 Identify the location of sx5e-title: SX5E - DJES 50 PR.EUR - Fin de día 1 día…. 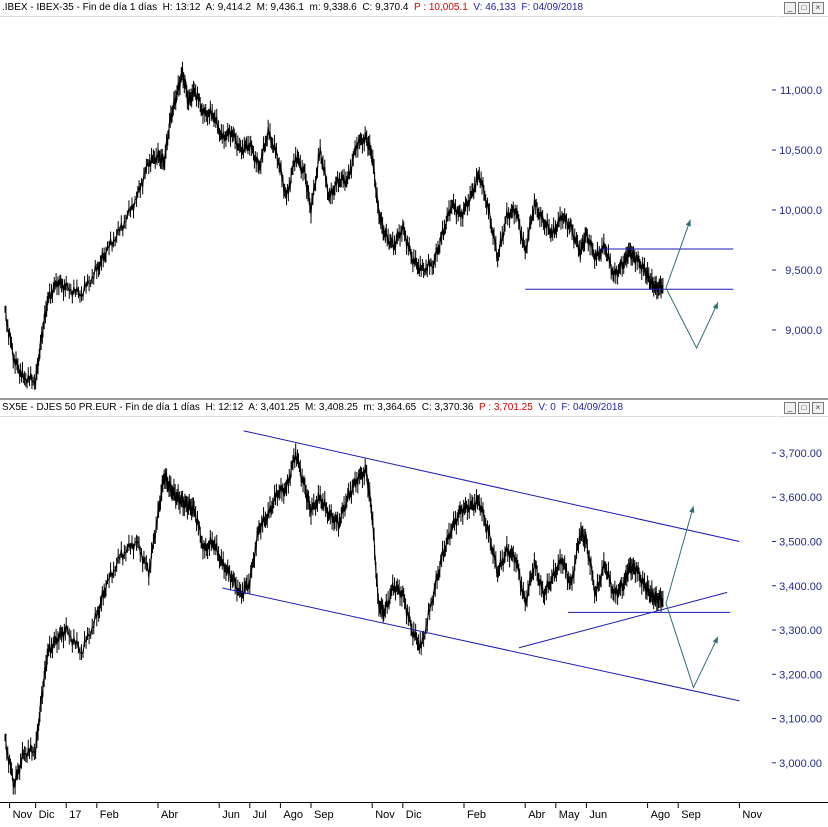
(313, 407).